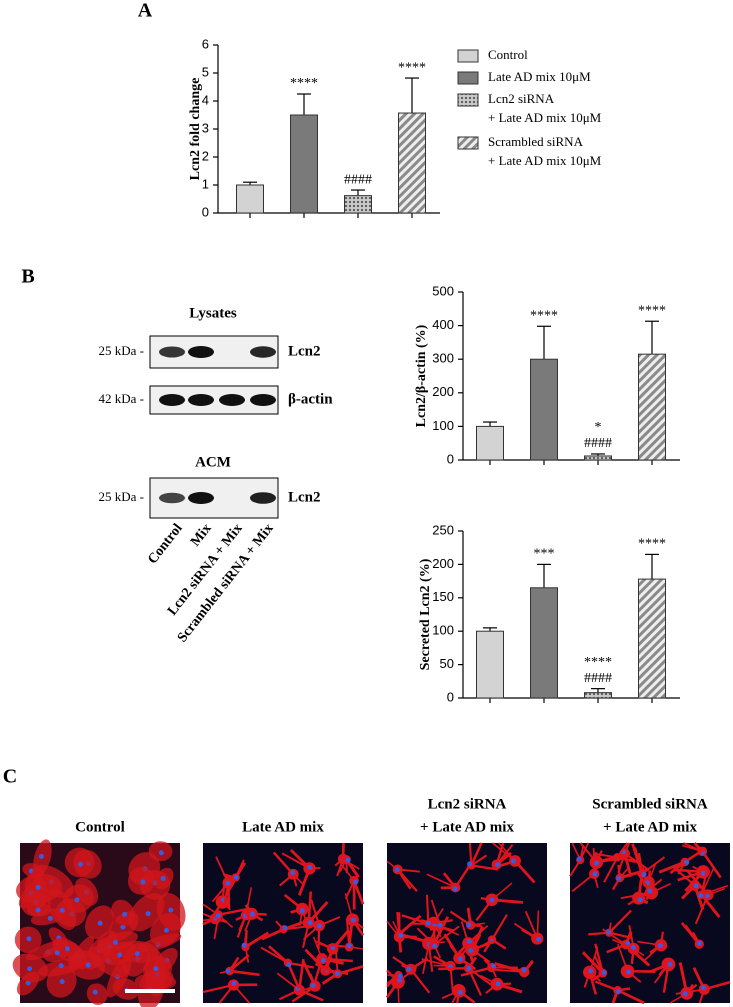 Image resolution: width=733 pixels, height=1007 pixels. Describe the element at coordinates (443, 391) in the screenshot. I see `y-tick-label: 200` at that location.